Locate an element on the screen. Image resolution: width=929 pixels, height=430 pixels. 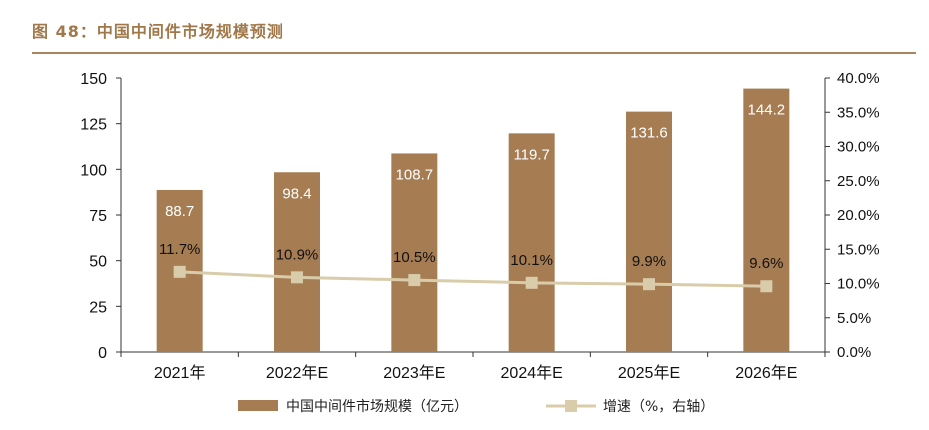
right-tick-label: 20.0% is located at coordinates (858, 215).